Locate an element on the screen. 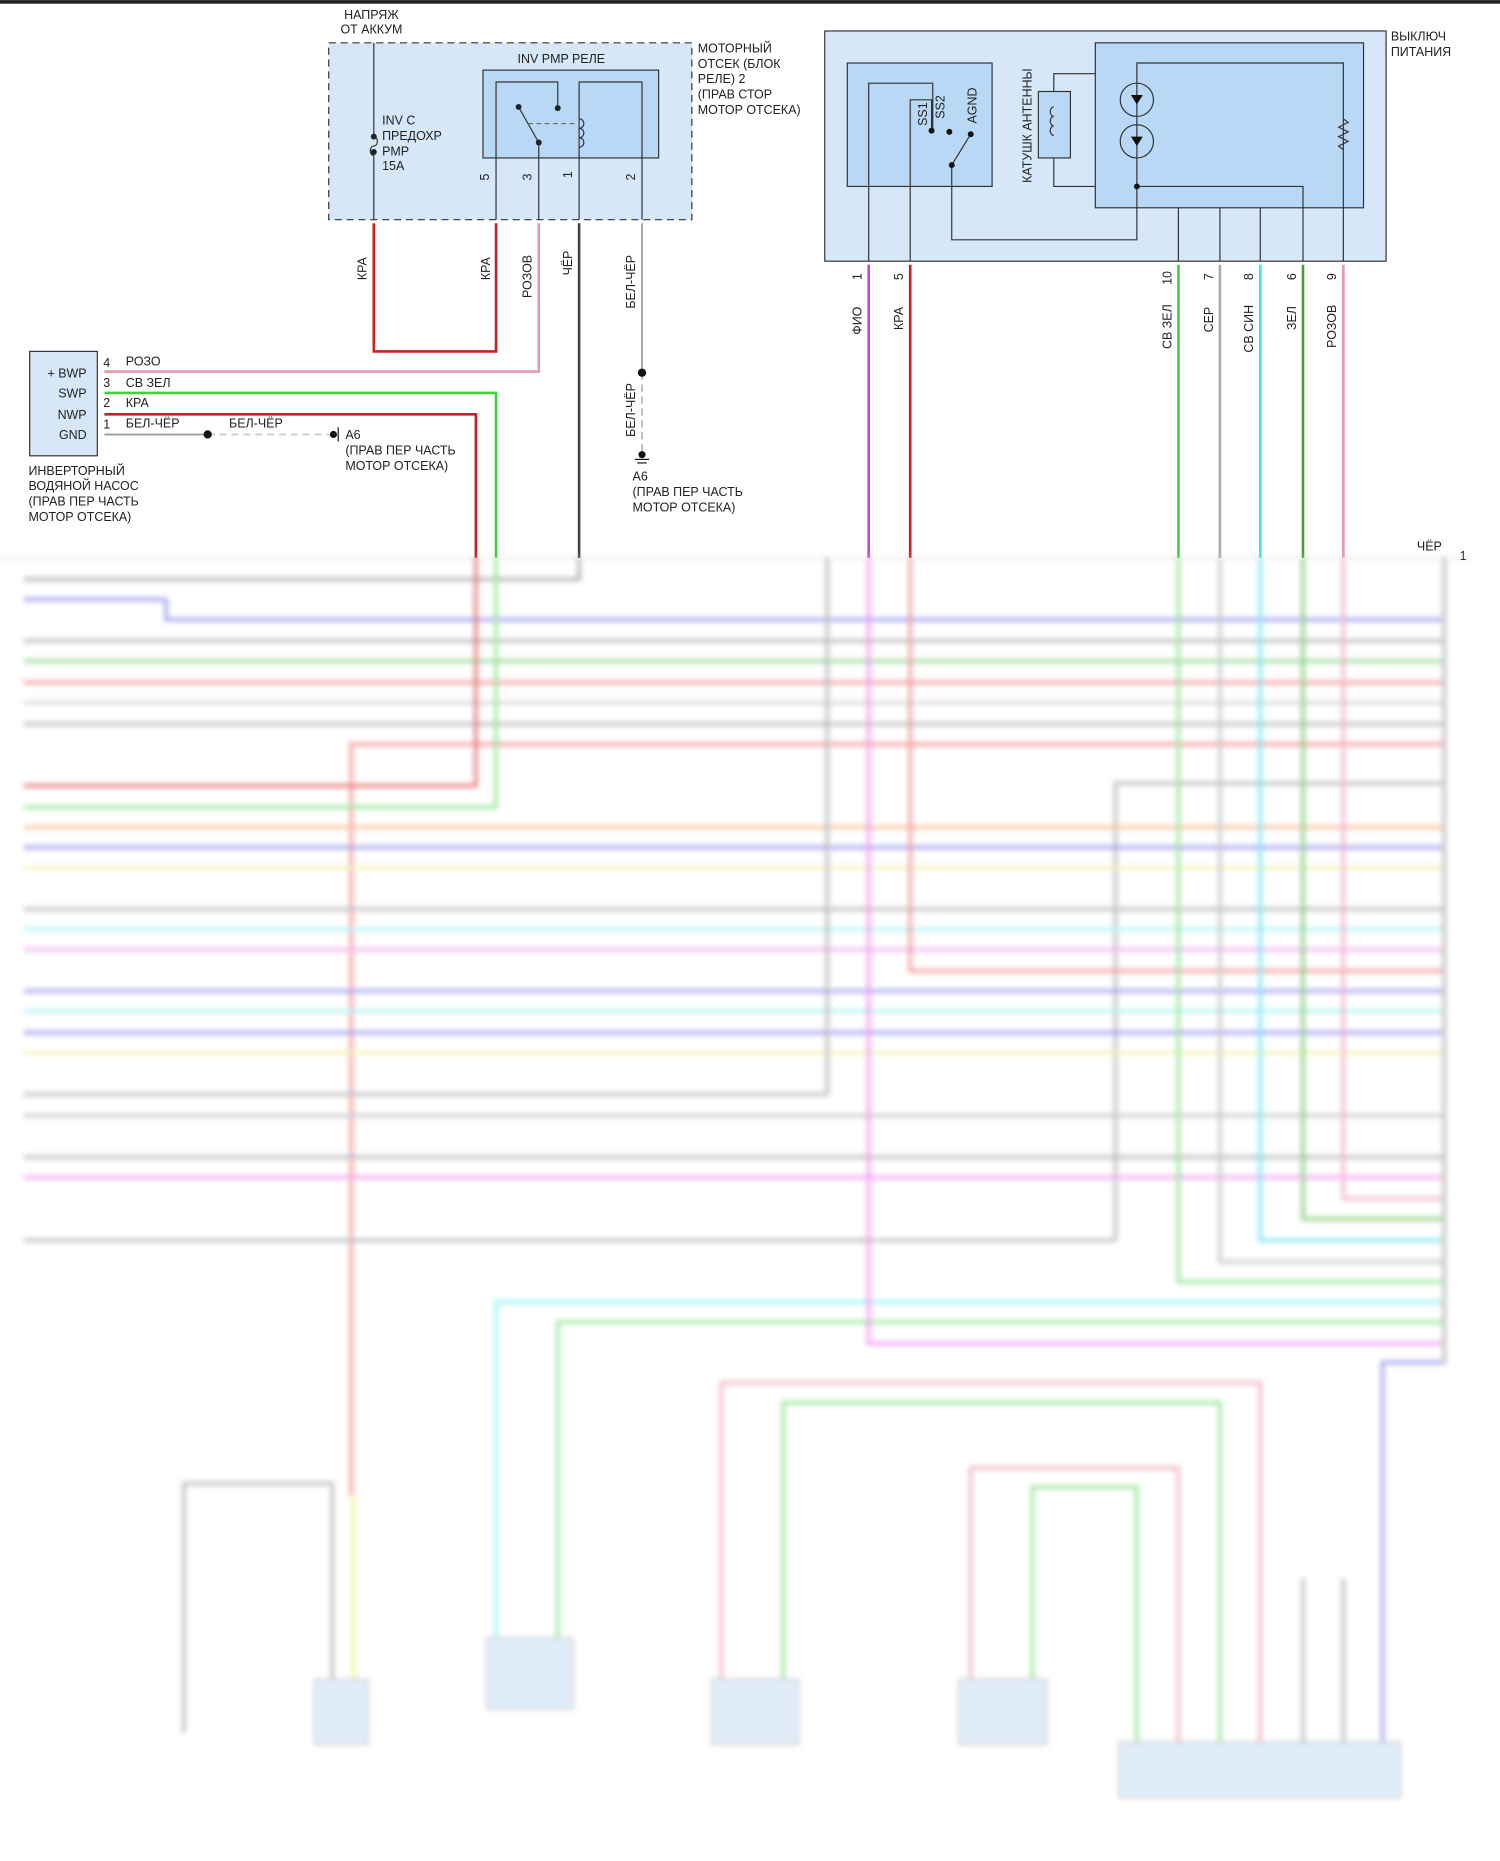 Image resolution: width=1500 pixels, height=1861 pixels. fuse-label: 15A is located at coordinates (393, 166).